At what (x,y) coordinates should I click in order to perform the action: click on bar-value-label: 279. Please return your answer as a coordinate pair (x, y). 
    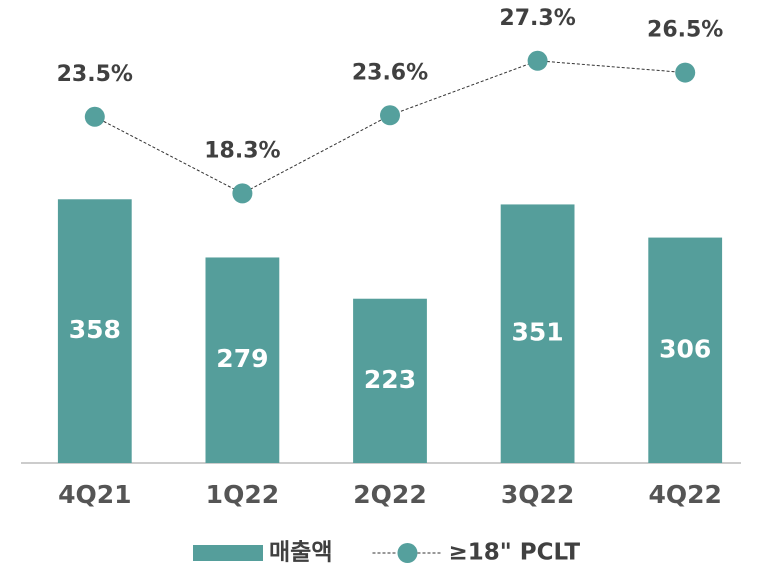
    Looking at the image, I should click on (242, 358).